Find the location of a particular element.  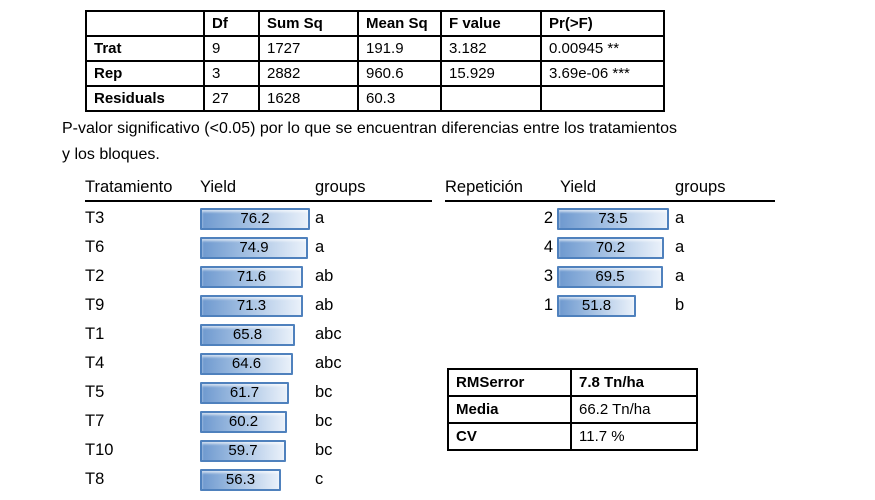

yield-bar-cell: 70.2 is located at coordinates (616, 247).